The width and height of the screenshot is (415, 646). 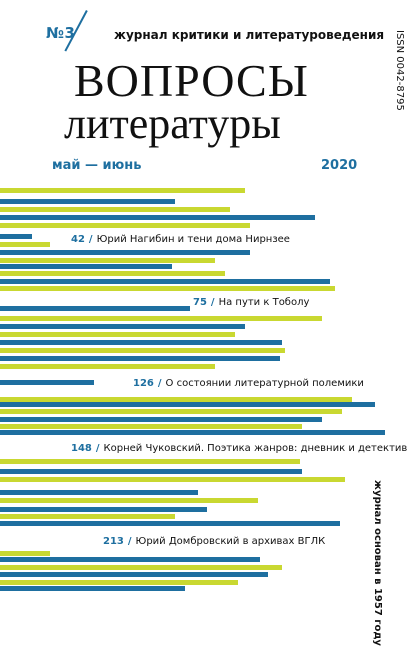 What do you see at coordinates (399, 70) in the screenshot?
I see `issn-number: ISSN 0042-8795` at bounding box center [399, 70].